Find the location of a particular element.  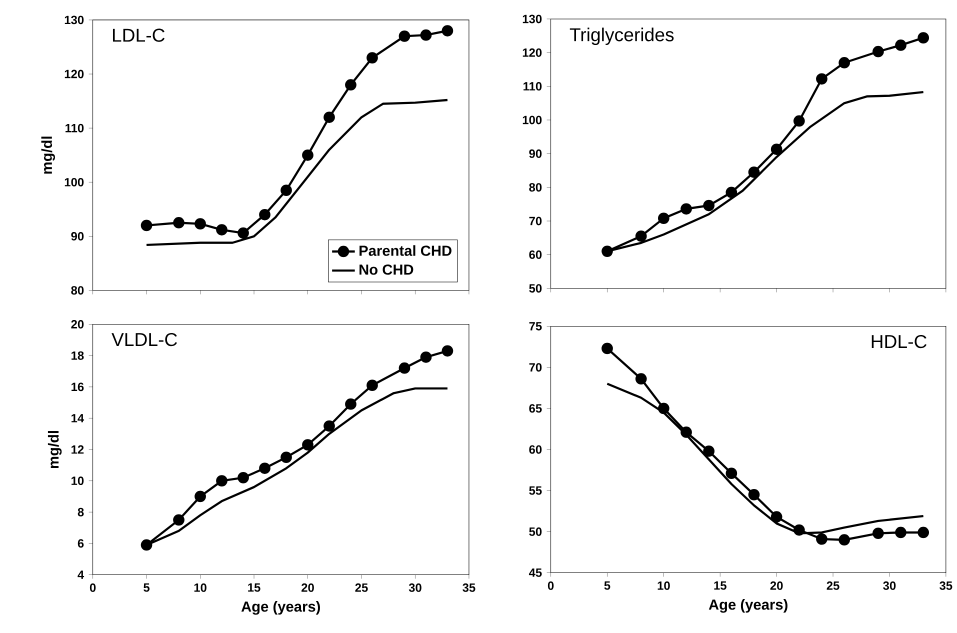

y-tick-label: 20 is located at coordinates (77, 324).